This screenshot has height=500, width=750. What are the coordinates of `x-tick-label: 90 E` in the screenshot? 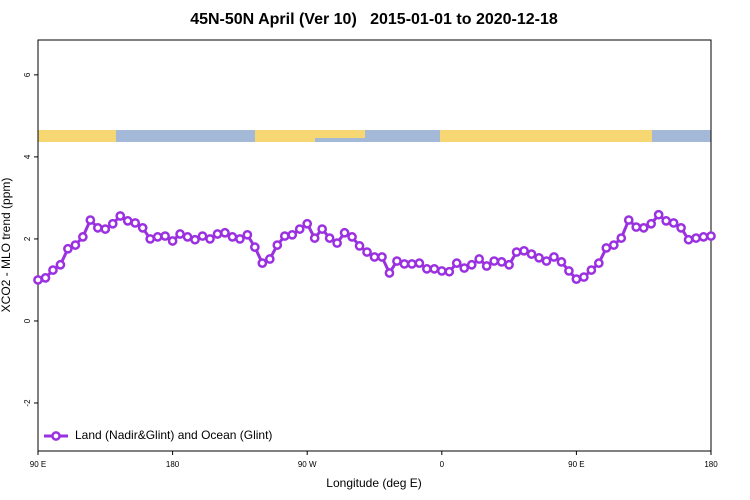 It's located at (38, 464).